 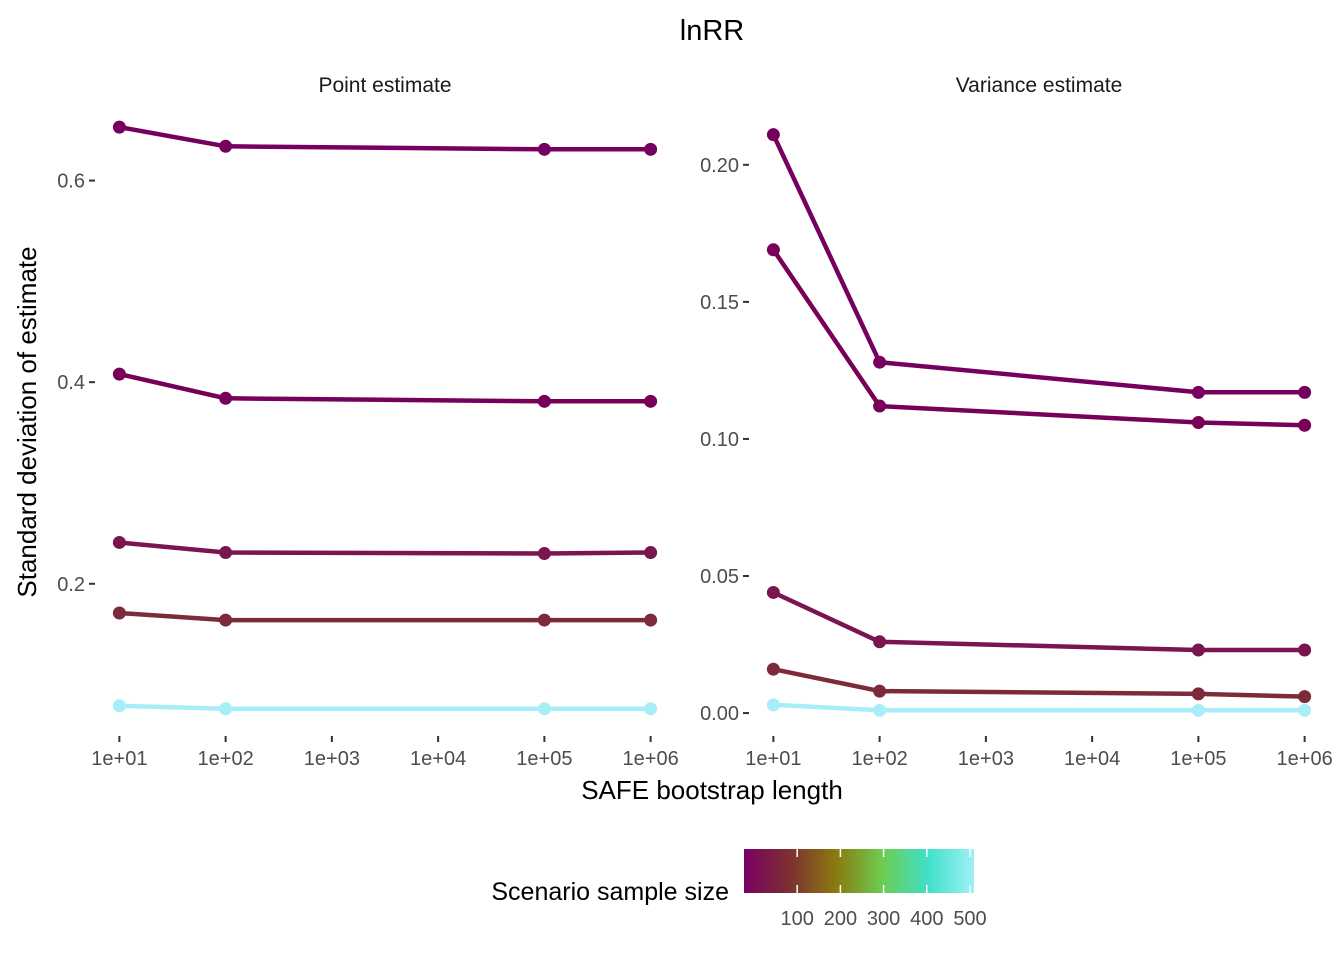 I want to click on strip-label-variance-estimate: Variance estimate, so click(x=1039, y=85).